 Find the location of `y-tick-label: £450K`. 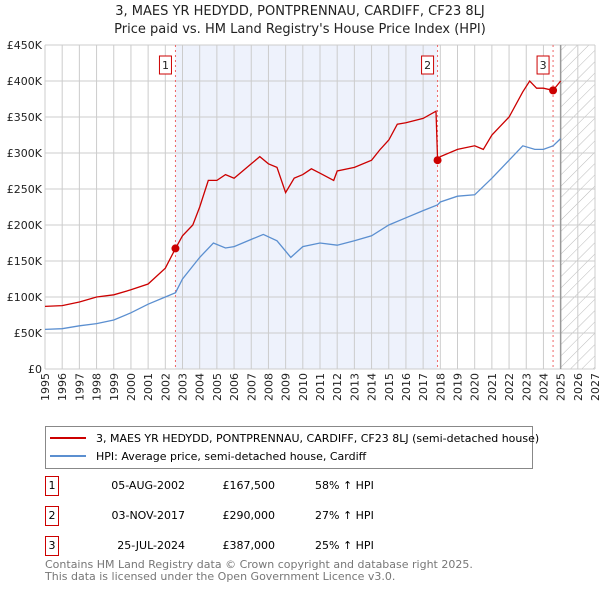

y-tick-label: £450K is located at coordinates (25, 45).